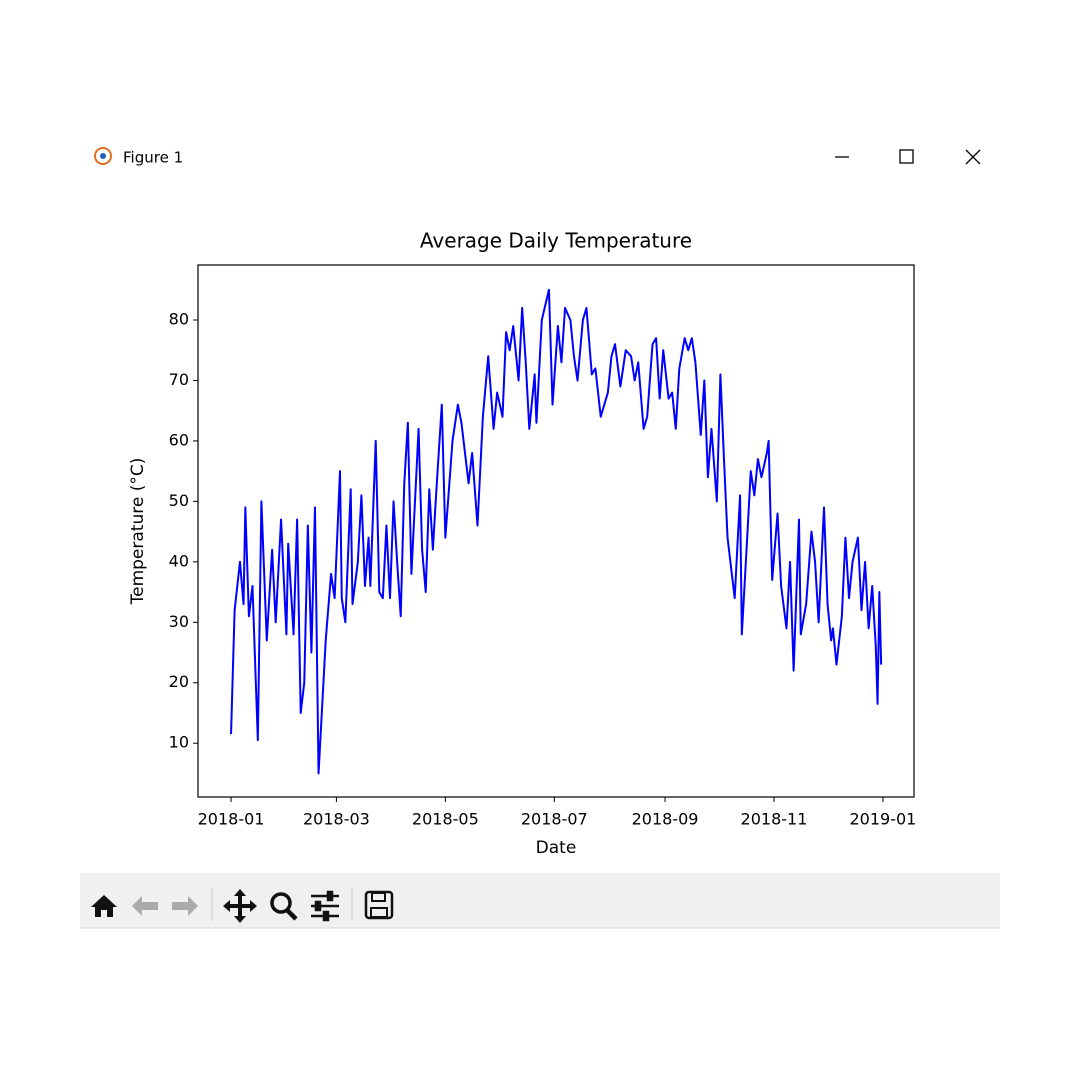 The width and height of the screenshot is (1080, 1084). What do you see at coordinates (240, 906) in the screenshot?
I see `pan-button` at bounding box center [240, 906].